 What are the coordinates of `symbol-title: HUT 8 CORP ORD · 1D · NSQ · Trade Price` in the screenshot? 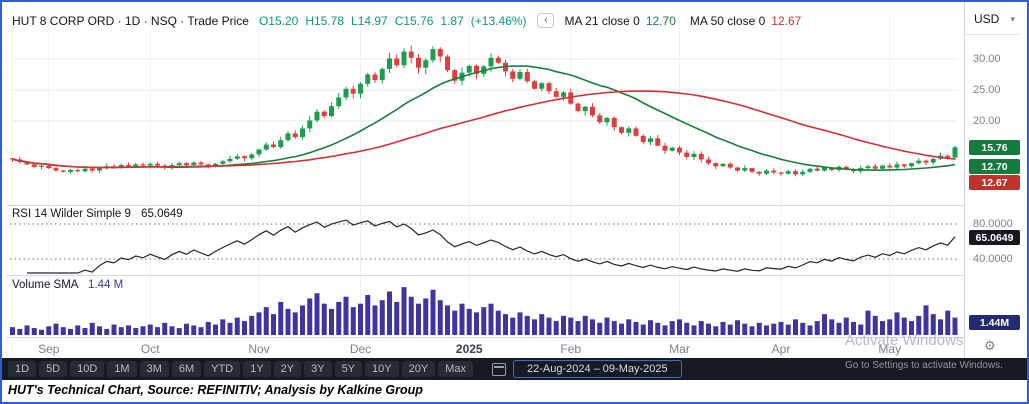 It's located at (130, 20).